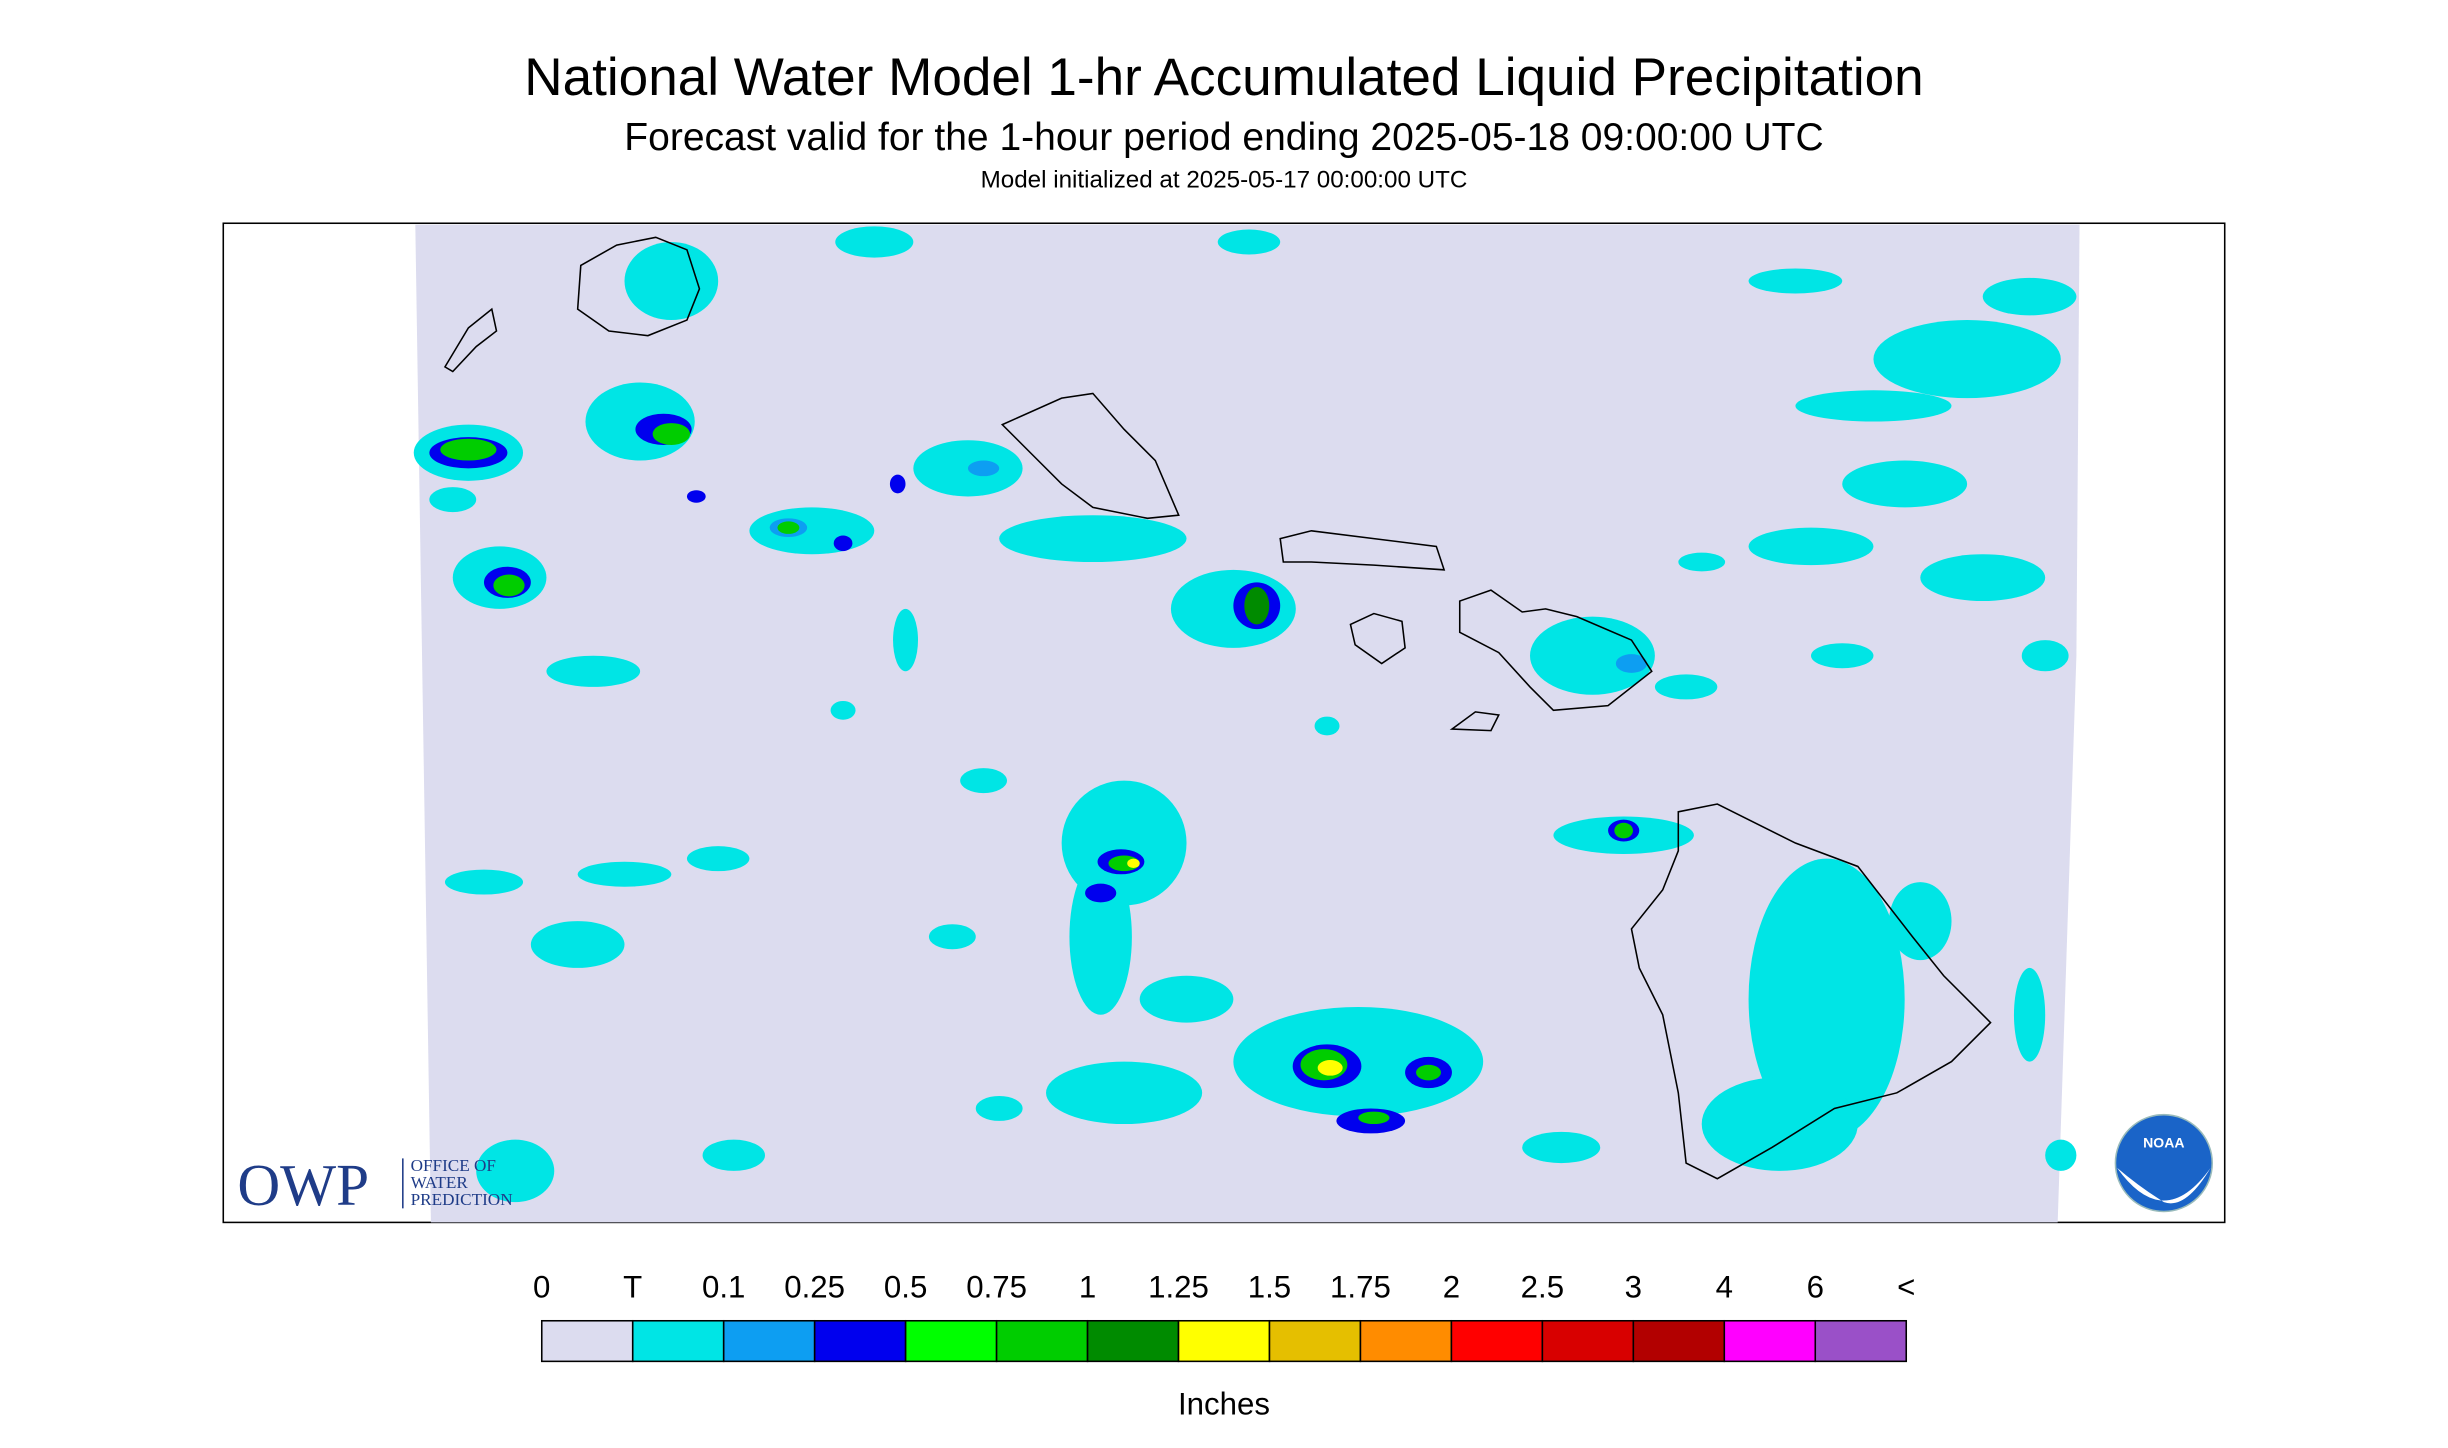 The width and height of the screenshot is (2448, 1448). What do you see at coordinates (1178, 1286) in the screenshot?
I see `legend-label: 1.25` at bounding box center [1178, 1286].